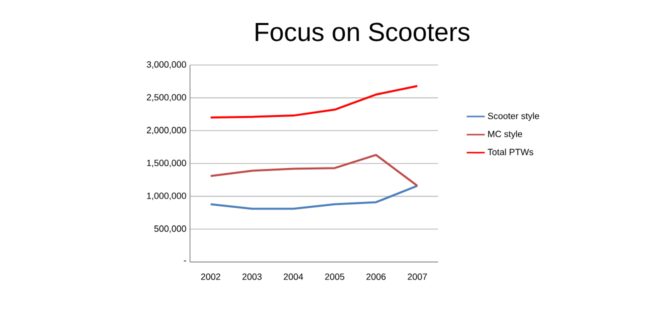 The image size is (650, 320). What do you see at coordinates (252, 277) in the screenshot?
I see `x-tick-label: 2003` at bounding box center [252, 277].